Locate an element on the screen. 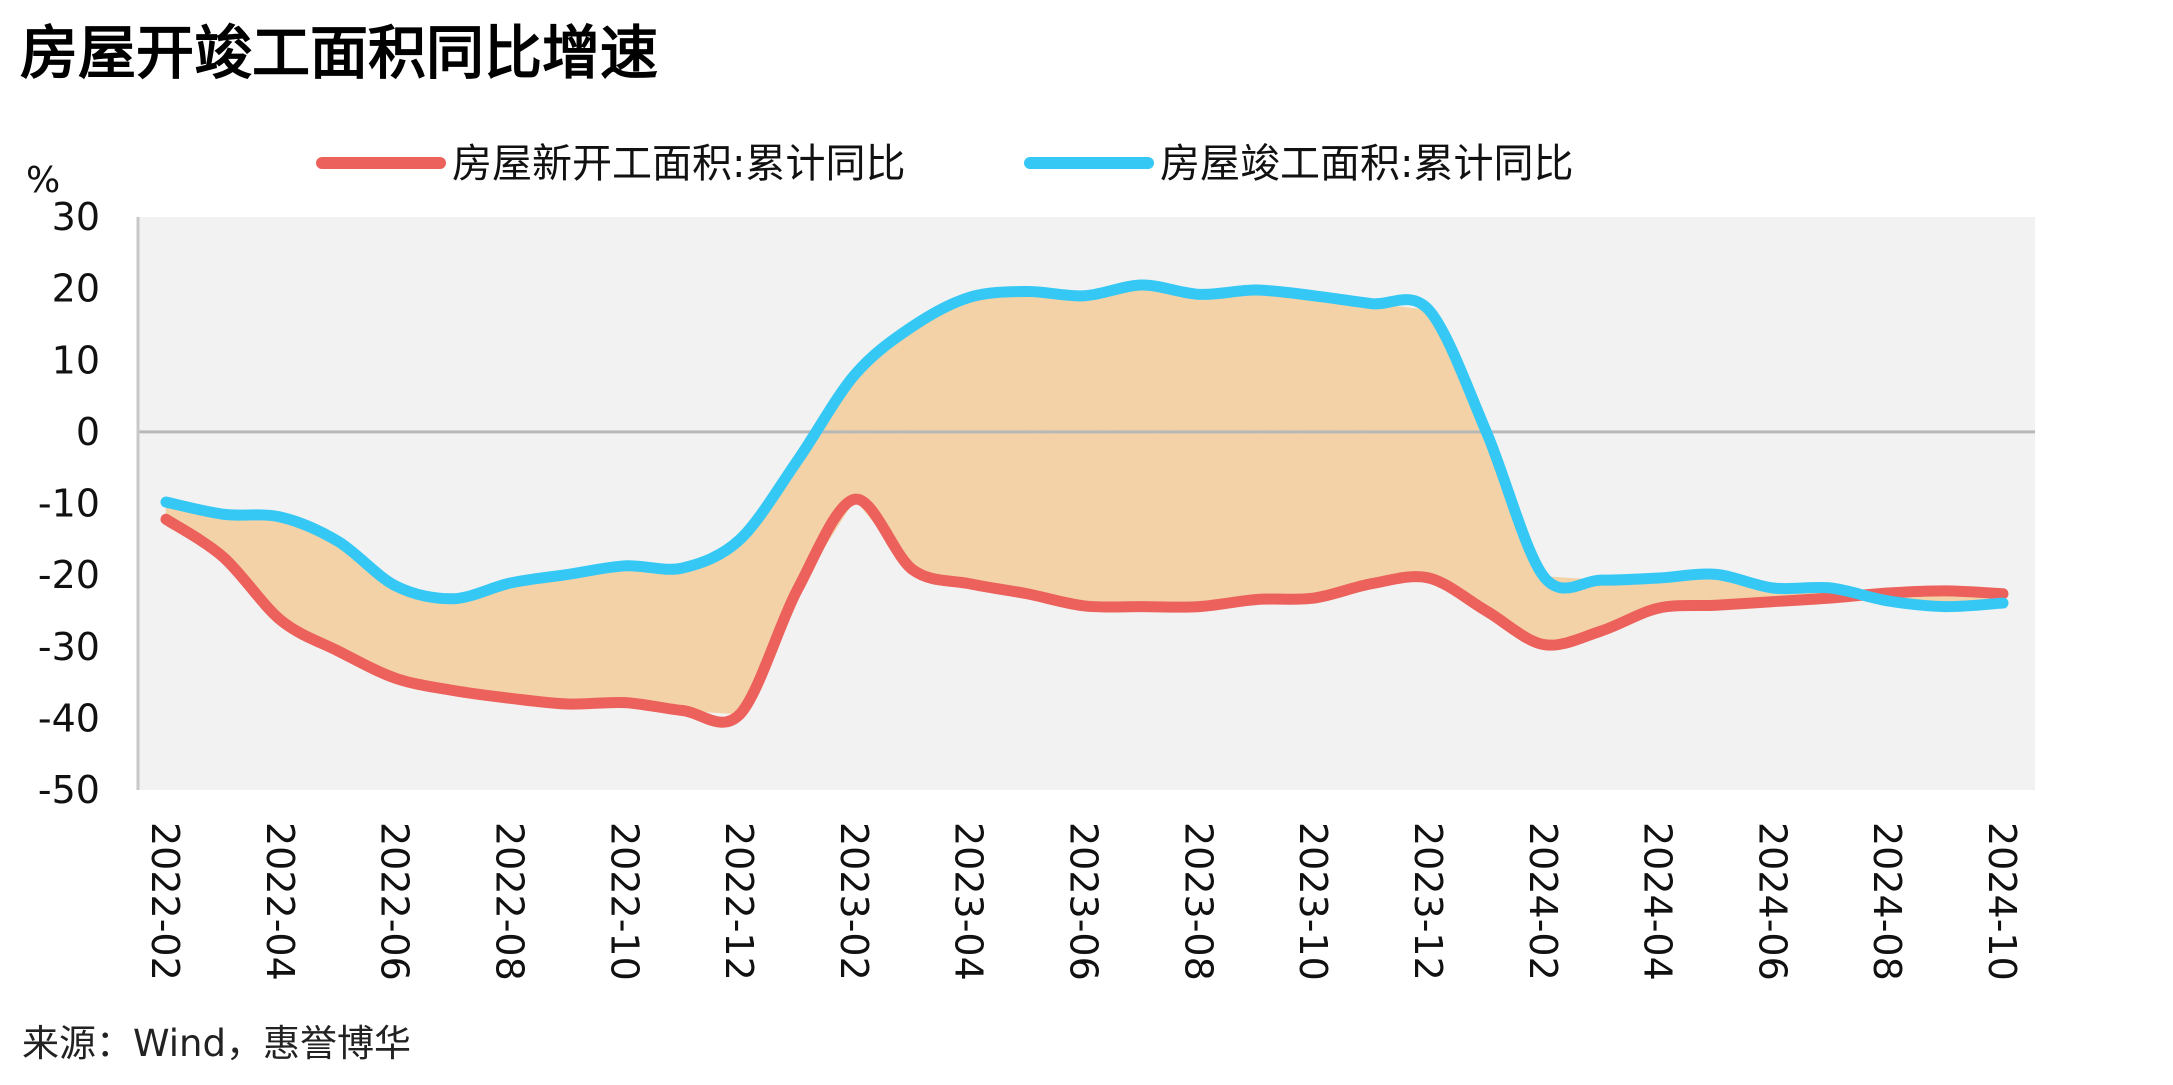  y-axis-ticks: 30 20 10 0 -10 -20 -30 -40 -50 is located at coordinates (69, 503).